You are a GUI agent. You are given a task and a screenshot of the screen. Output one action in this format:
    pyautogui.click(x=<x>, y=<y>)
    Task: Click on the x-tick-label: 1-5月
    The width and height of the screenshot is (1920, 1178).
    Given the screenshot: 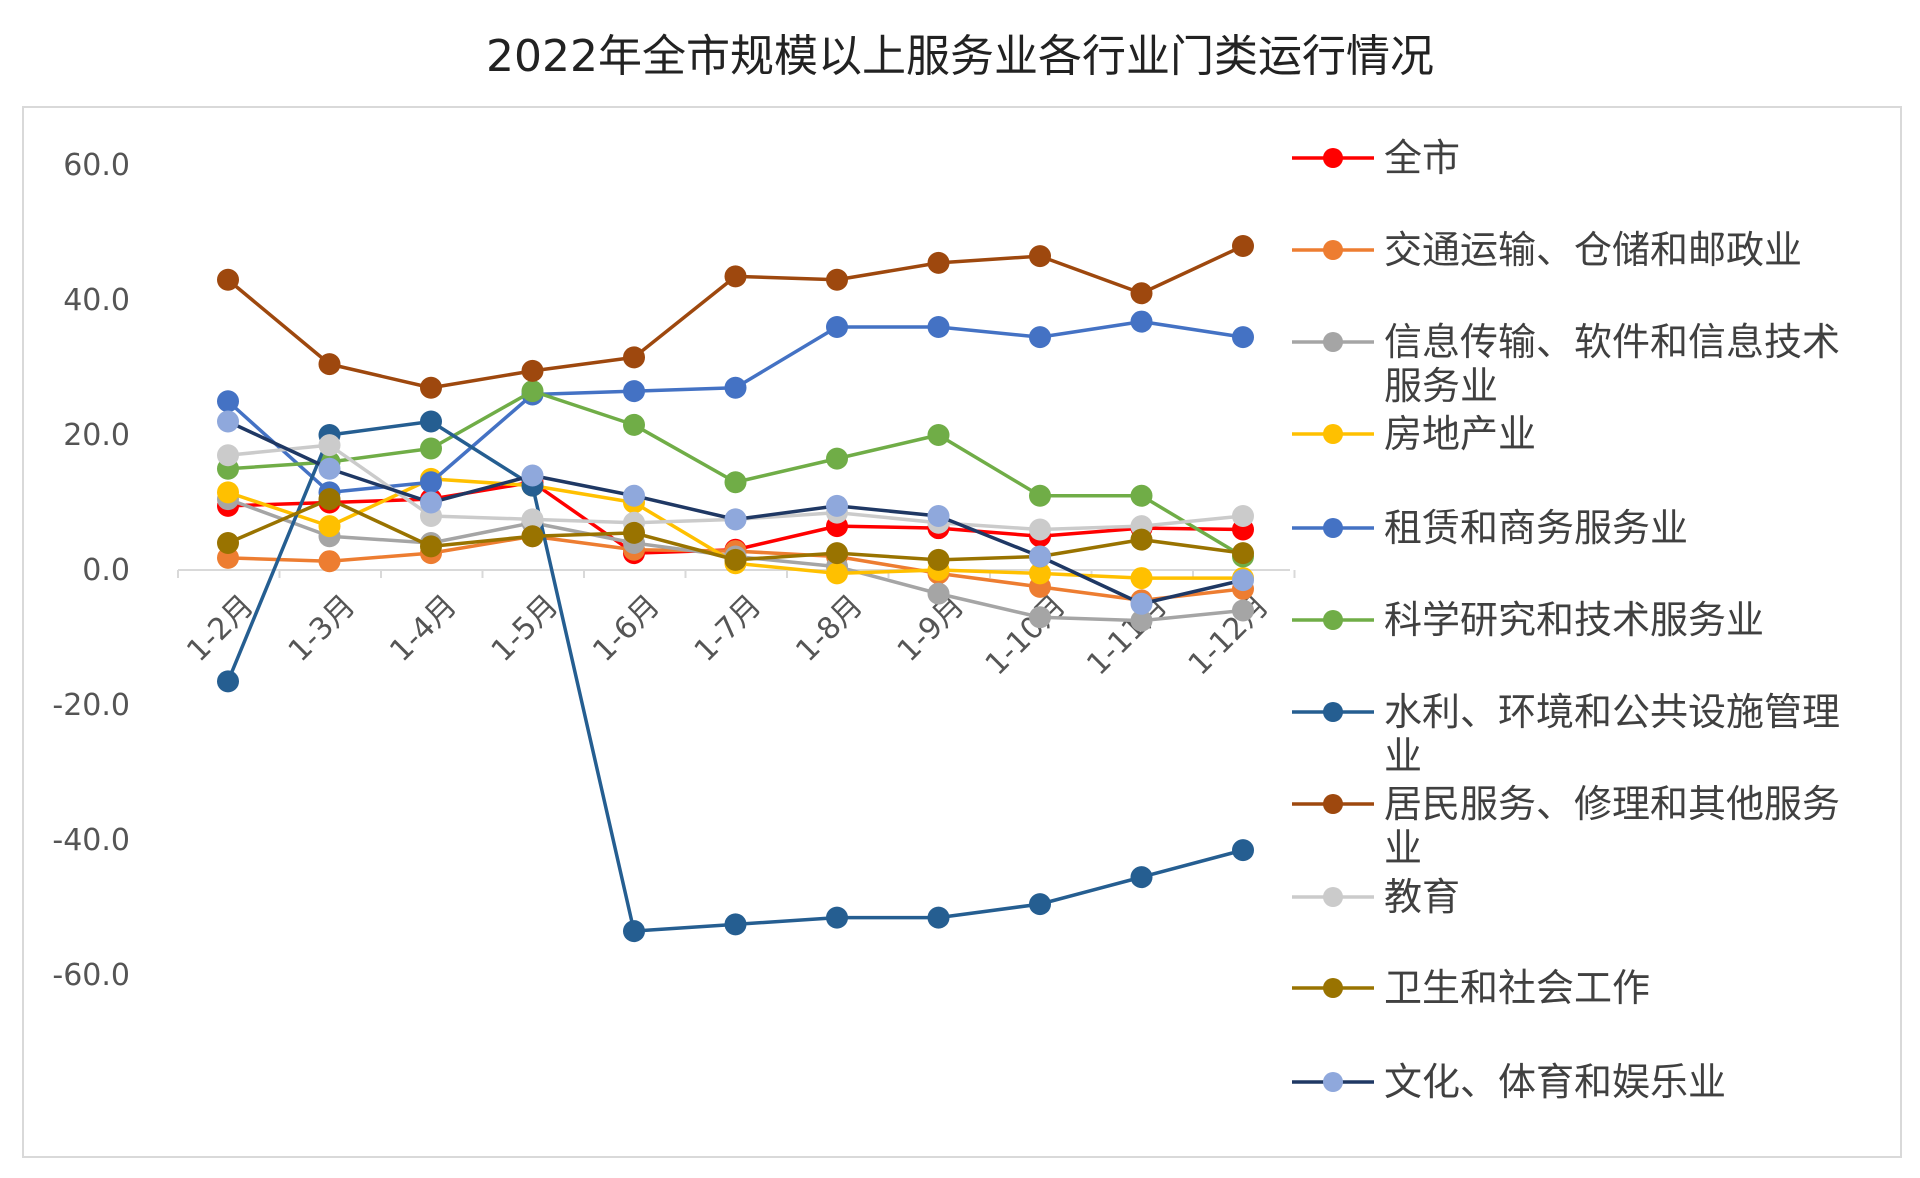 What is the action you would take?
    pyautogui.click(x=525, y=628)
    